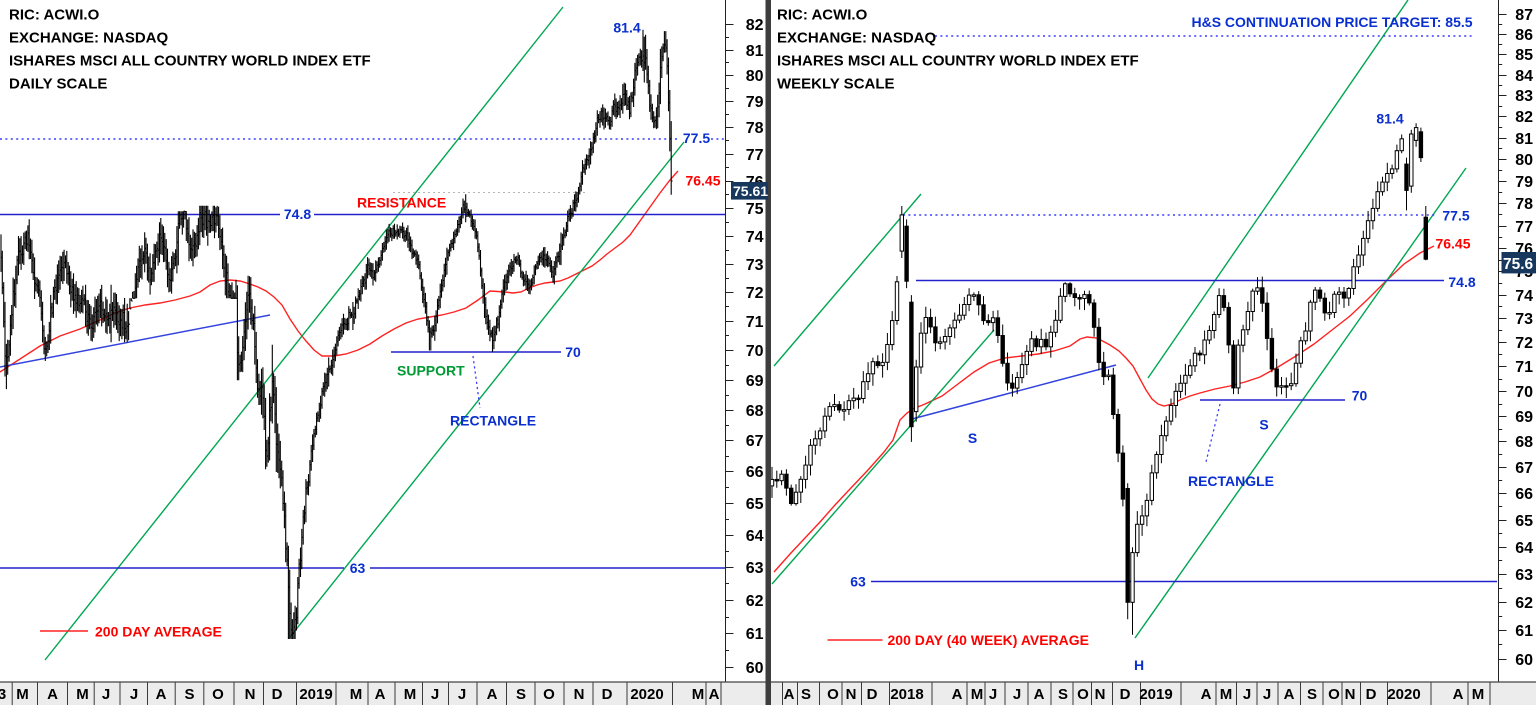  I want to click on svg-text: DAILY SCALE, so click(58, 83).